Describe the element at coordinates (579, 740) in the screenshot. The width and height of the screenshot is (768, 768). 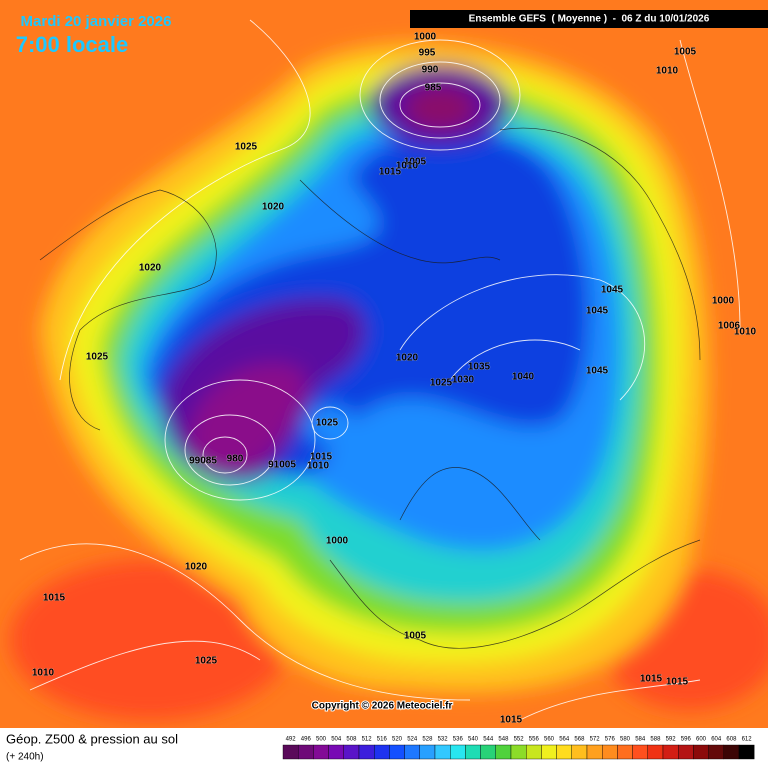
I see `colorbar-label: 568` at that location.